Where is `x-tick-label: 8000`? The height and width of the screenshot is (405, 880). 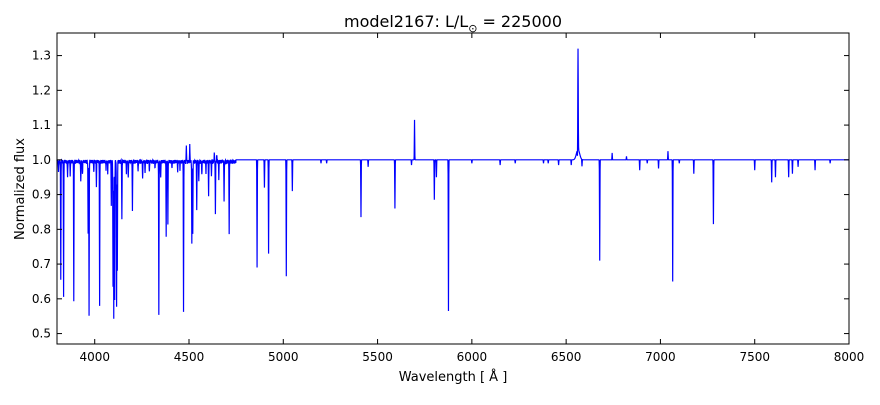
x-tick-label: 8000 is located at coordinates (849, 357).